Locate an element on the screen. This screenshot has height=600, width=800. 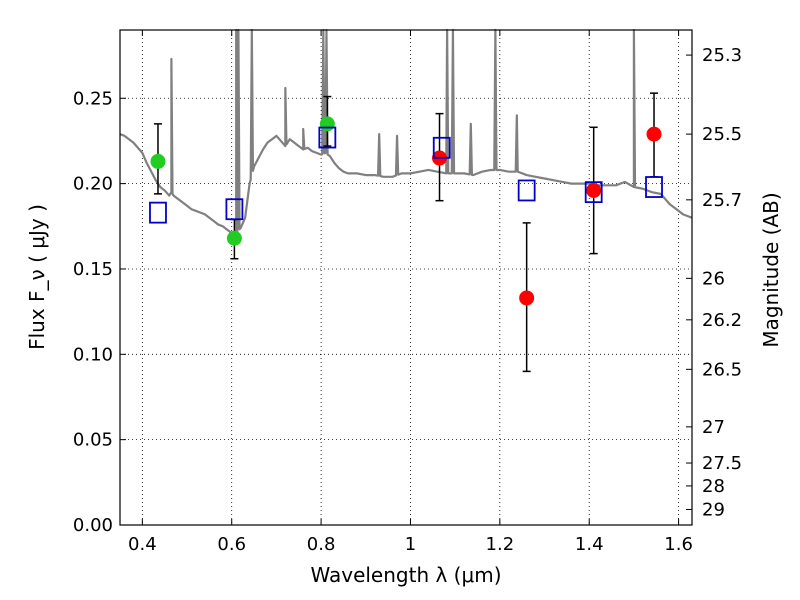
right-tick-label: 25.5 is located at coordinates (722, 134).